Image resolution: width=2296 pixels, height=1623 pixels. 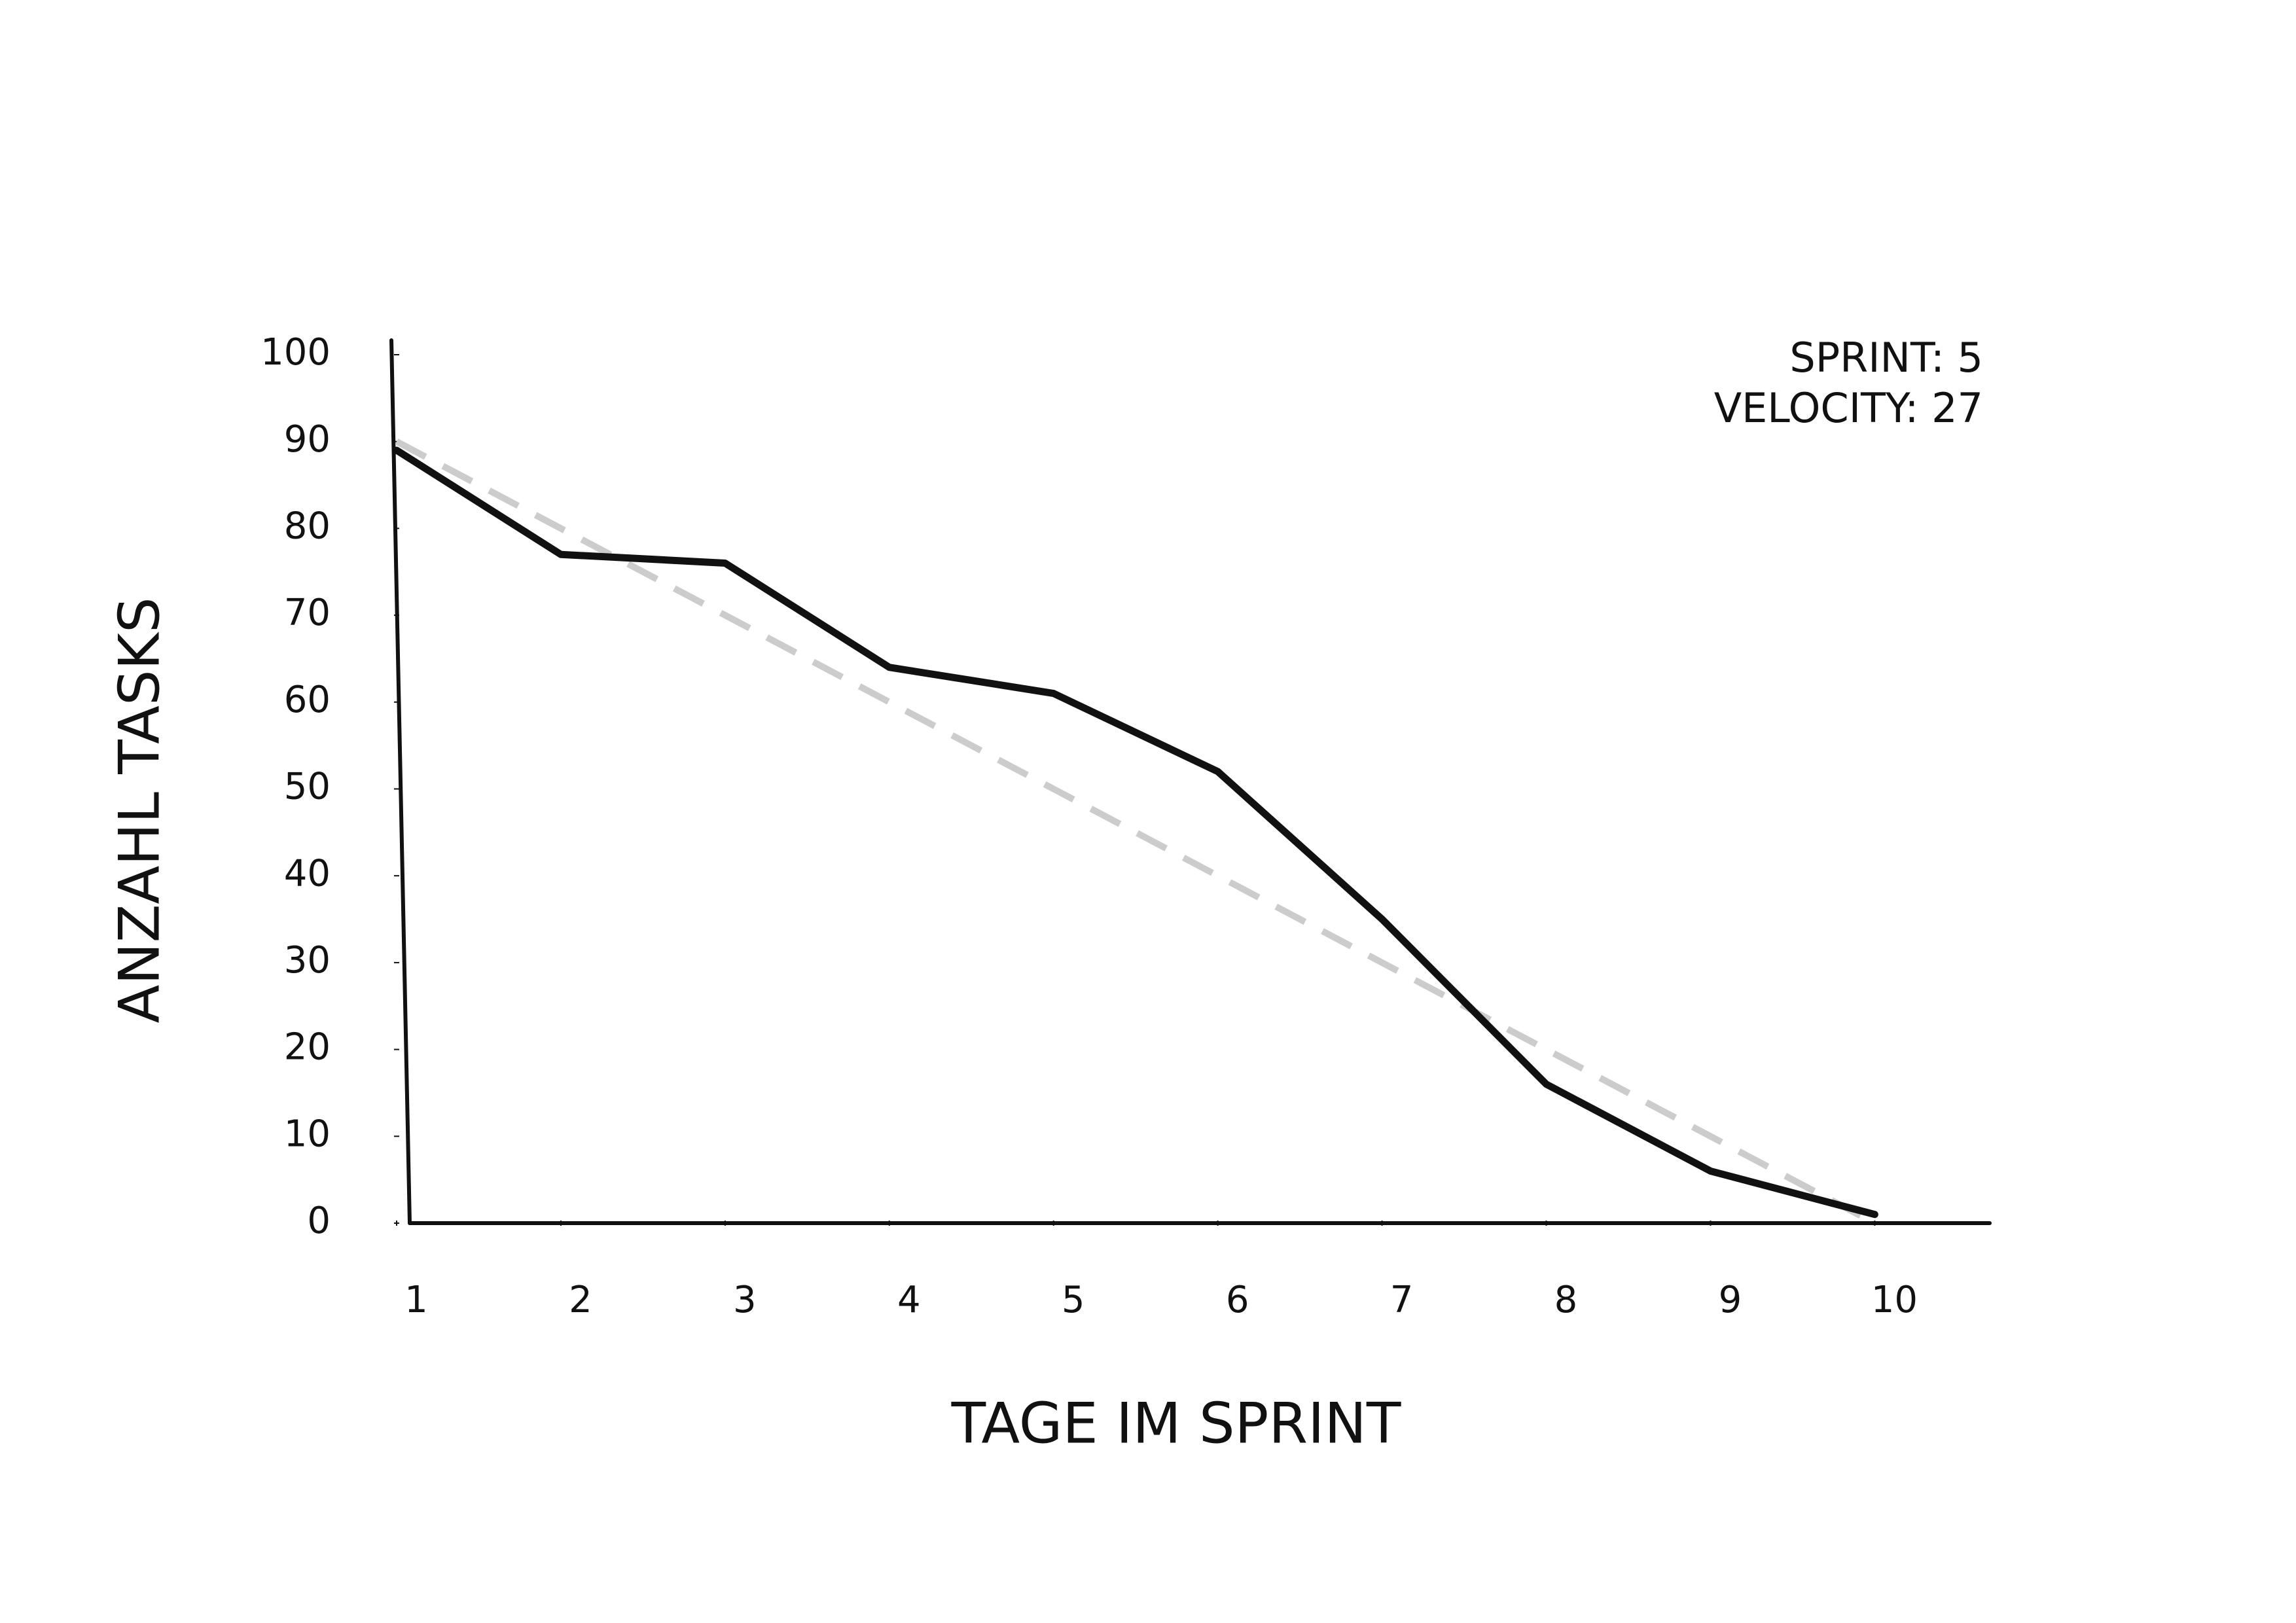 I want to click on y-tick-label: 40, so click(x=307, y=874).